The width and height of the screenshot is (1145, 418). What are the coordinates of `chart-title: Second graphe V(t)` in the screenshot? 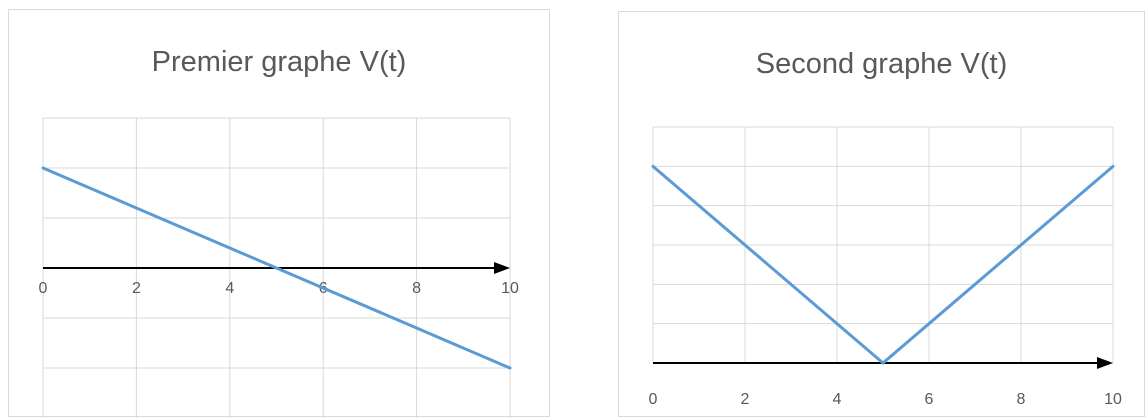 It's located at (881, 64).